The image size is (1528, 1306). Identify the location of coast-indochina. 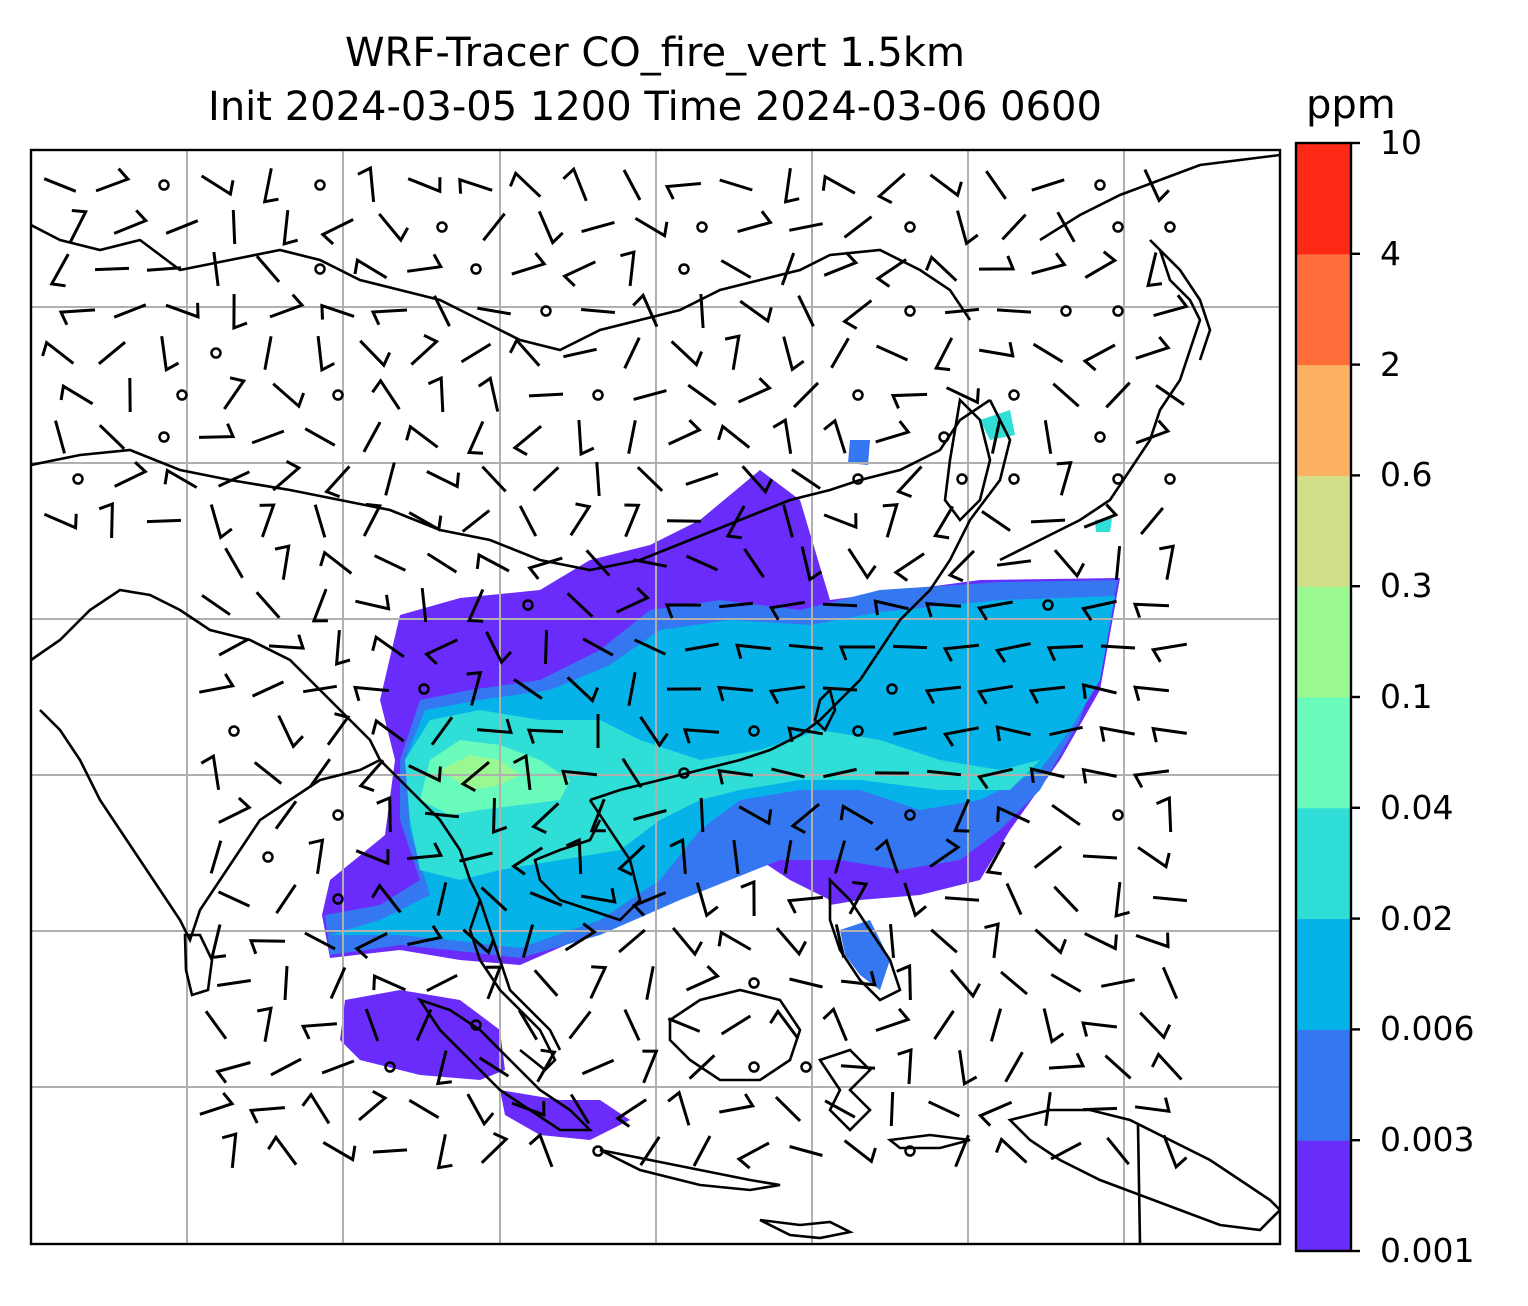
(587, 860).